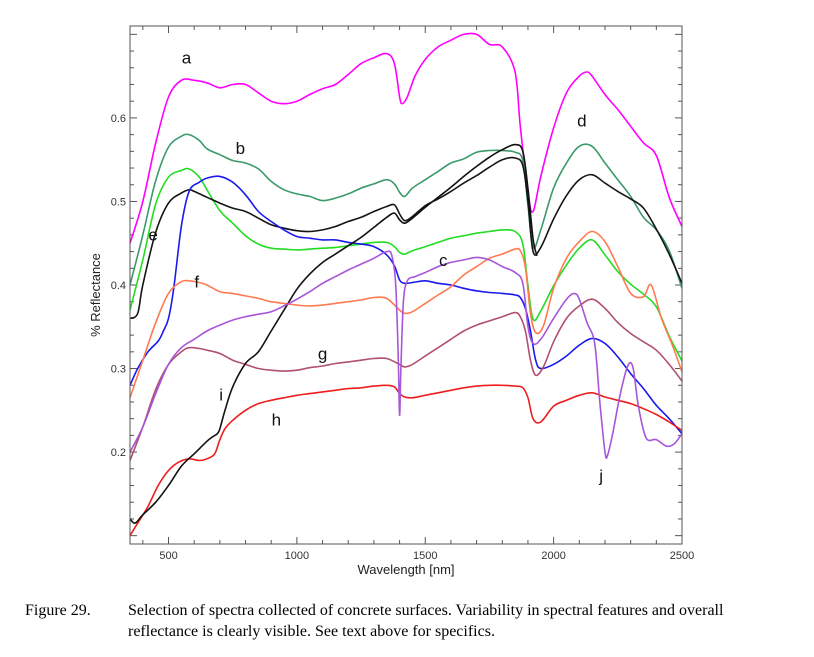  I want to click on series-label-h: h, so click(276, 419).